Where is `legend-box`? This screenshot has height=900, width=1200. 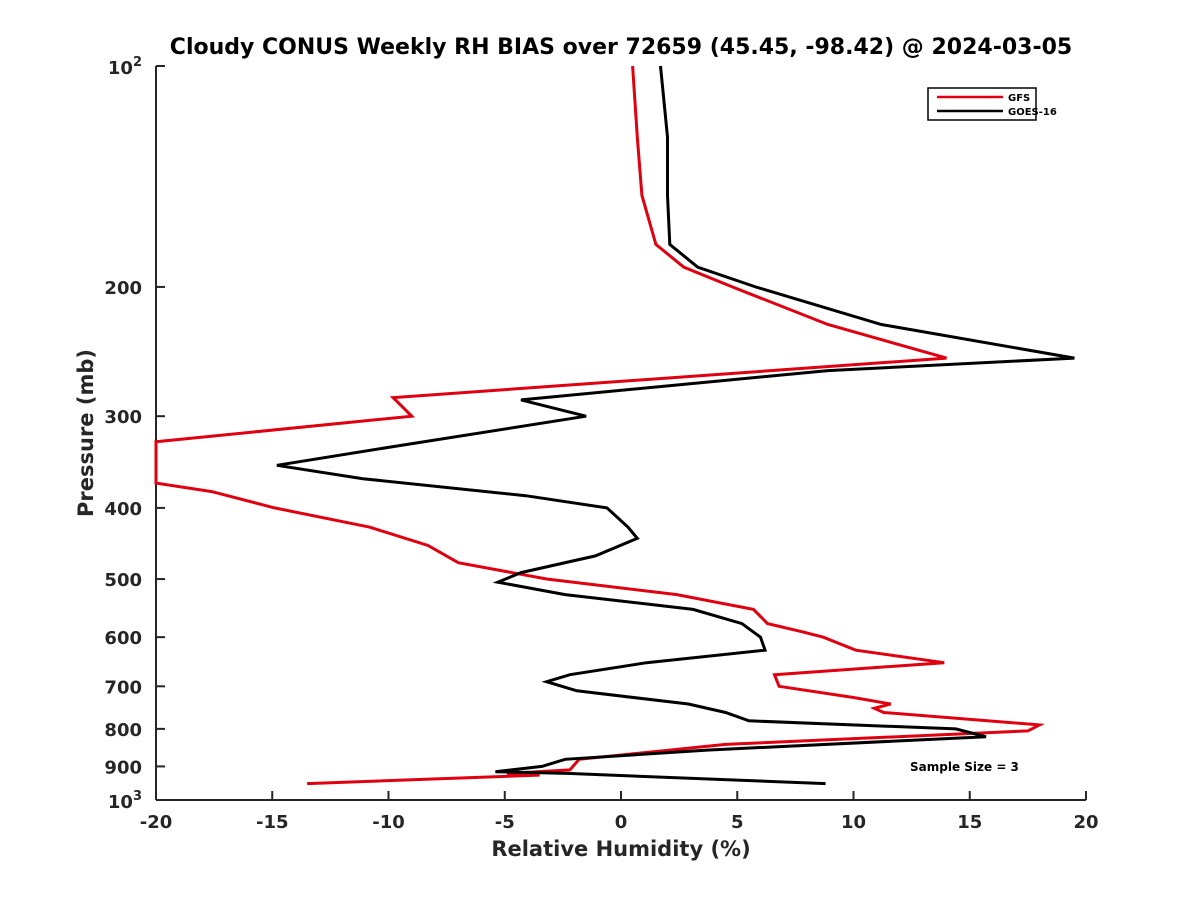 legend-box is located at coordinates (982, 104).